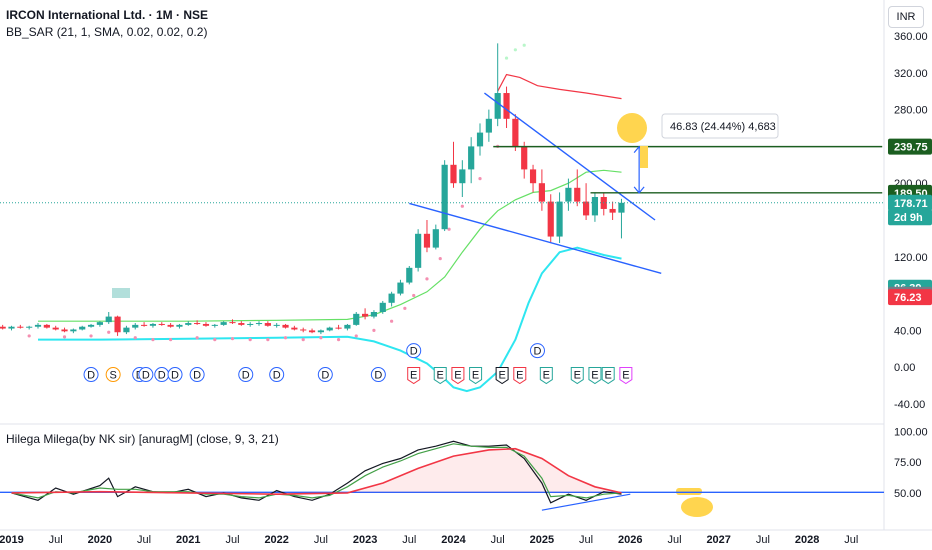  What do you see at coordinates (107, 32) in the screenshot?
I see `indicator-legend: BB_SAR (21, 1, SMA, 0.02, 0.02, 0.2)` at bounding box center [107, 32].